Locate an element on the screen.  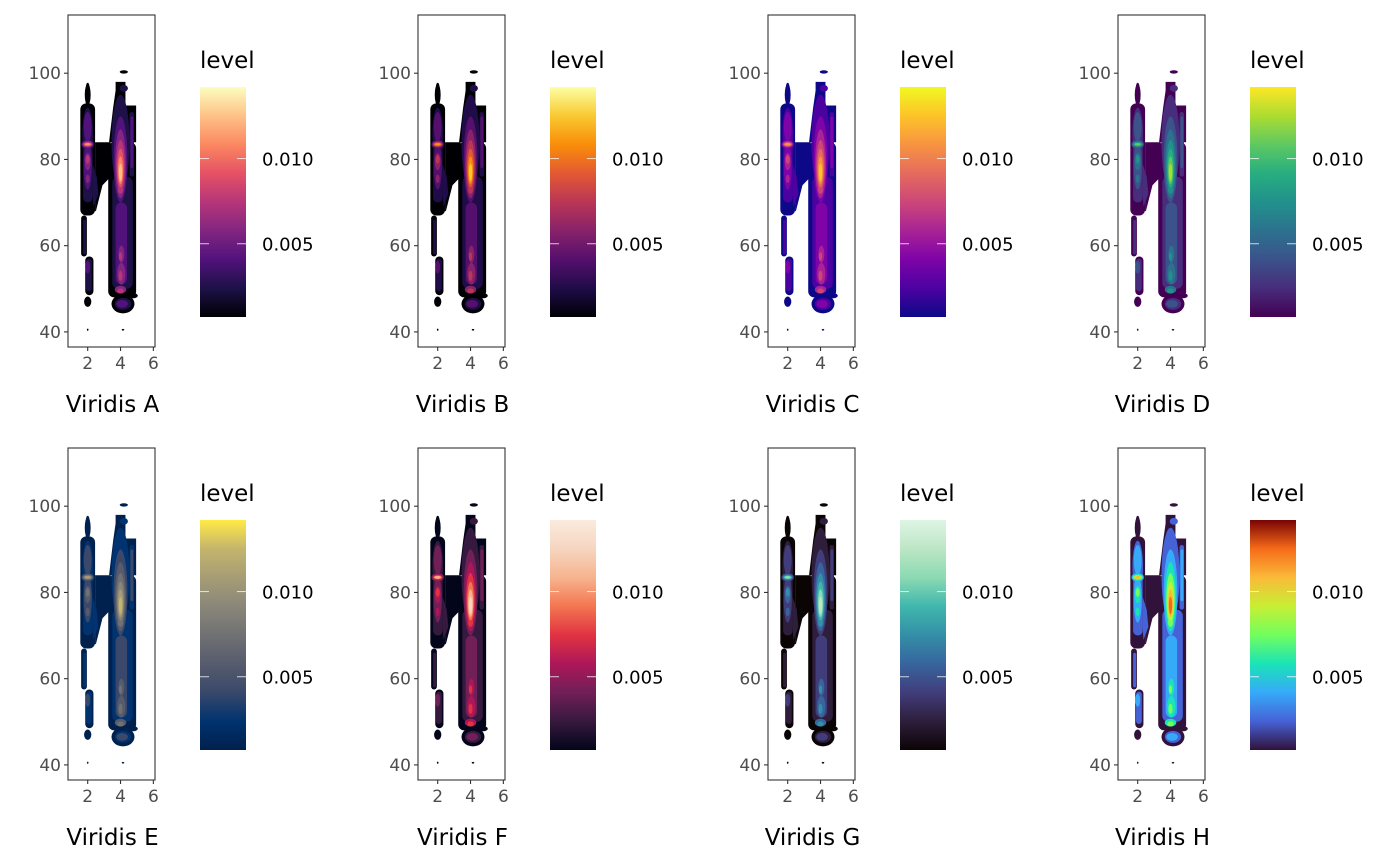
panel-border is located at coordinates (461, 181).